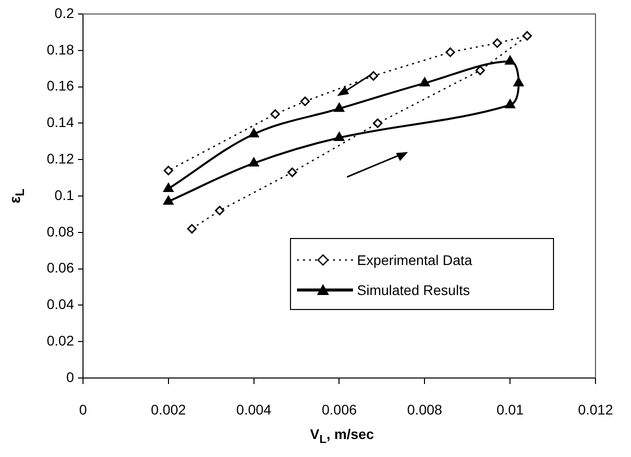 The height and width of the screenshot is (457, 631). I want to click on x-tick-label: 0.012, so click(596, 409).